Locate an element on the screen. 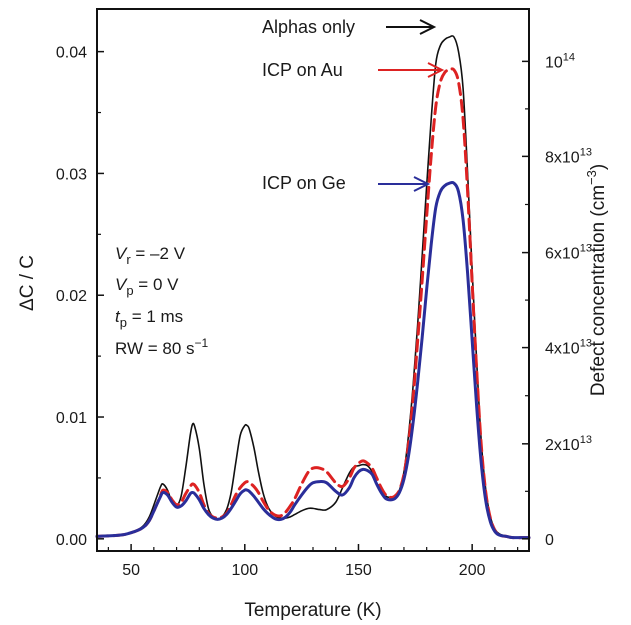 The image size is (631, 625). annotation-tp: tp = 1 ms is located at coordinates (149, 318).